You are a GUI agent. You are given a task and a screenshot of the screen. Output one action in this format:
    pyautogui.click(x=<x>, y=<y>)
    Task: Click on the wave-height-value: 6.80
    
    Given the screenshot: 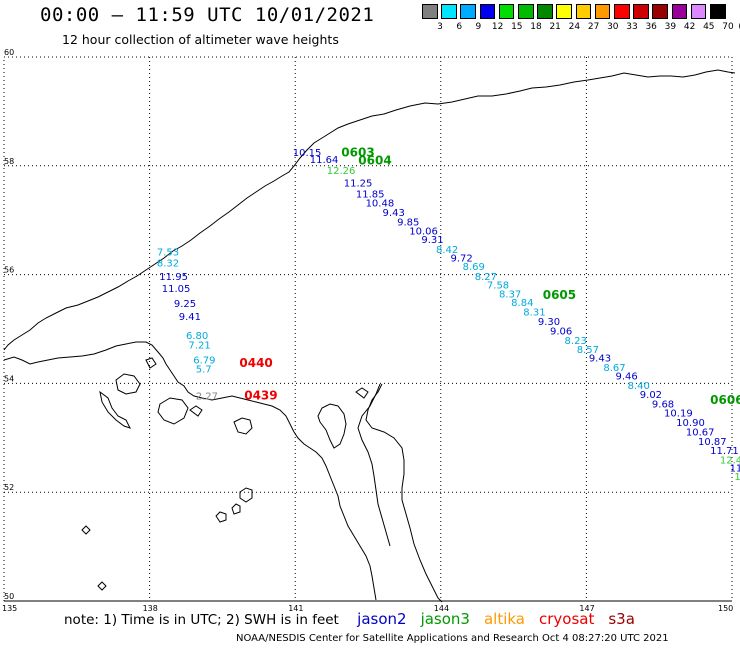 What is the action you would take?
    pyautogui.click(x=197, y=336)
    